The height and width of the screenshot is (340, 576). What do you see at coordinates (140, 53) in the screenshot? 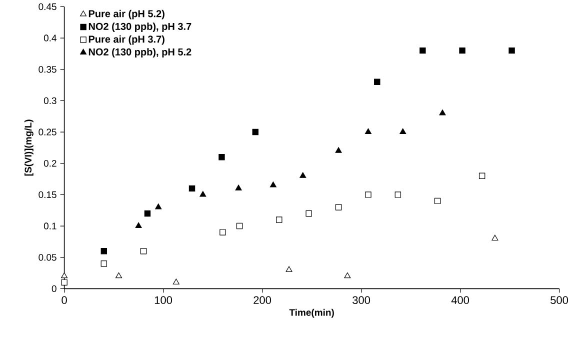
I see `legend-label: NO2 (130 ppb), pH 5.2` at bounding box center [140, 53].